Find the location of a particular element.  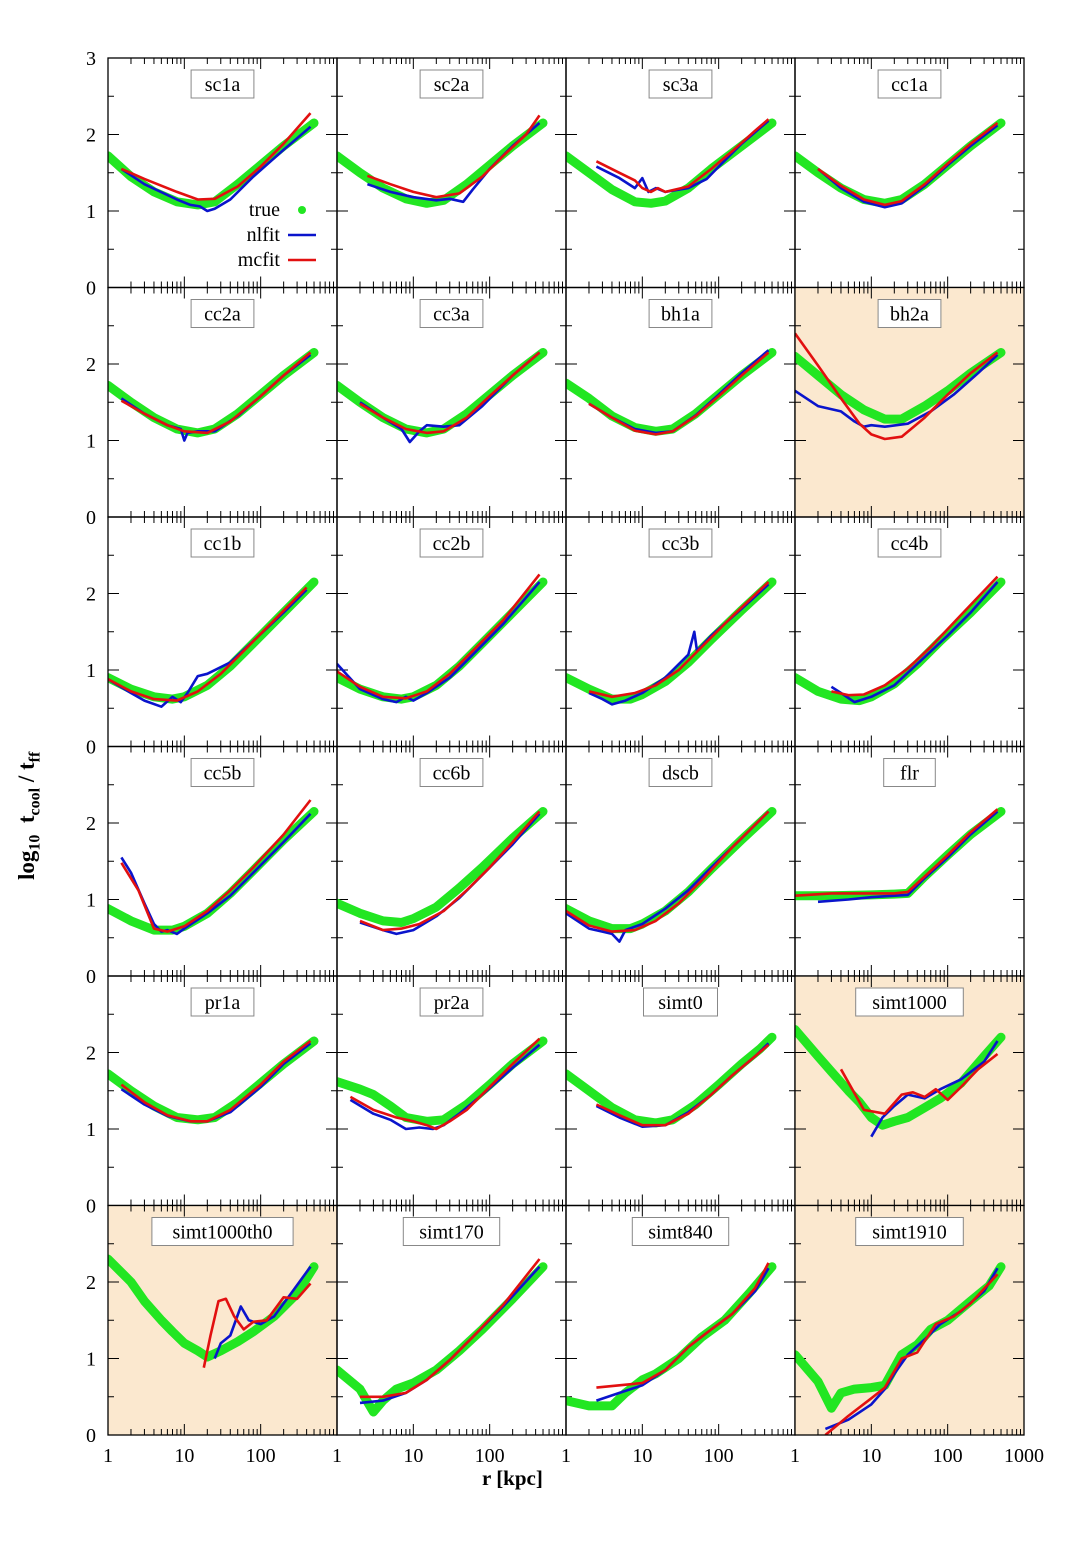

panel-sc3a: sc3a is located at coordinates (680, 173).